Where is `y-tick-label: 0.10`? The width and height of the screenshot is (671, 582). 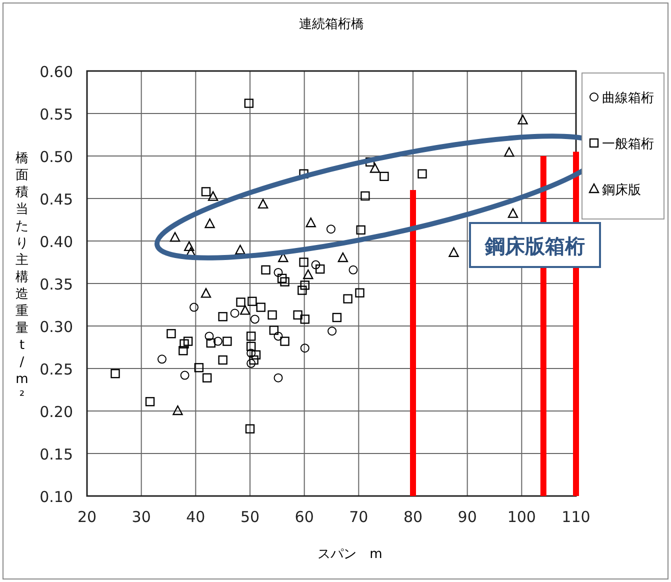
y-tick-label: 0.10 is located at coordinates (56, 497).